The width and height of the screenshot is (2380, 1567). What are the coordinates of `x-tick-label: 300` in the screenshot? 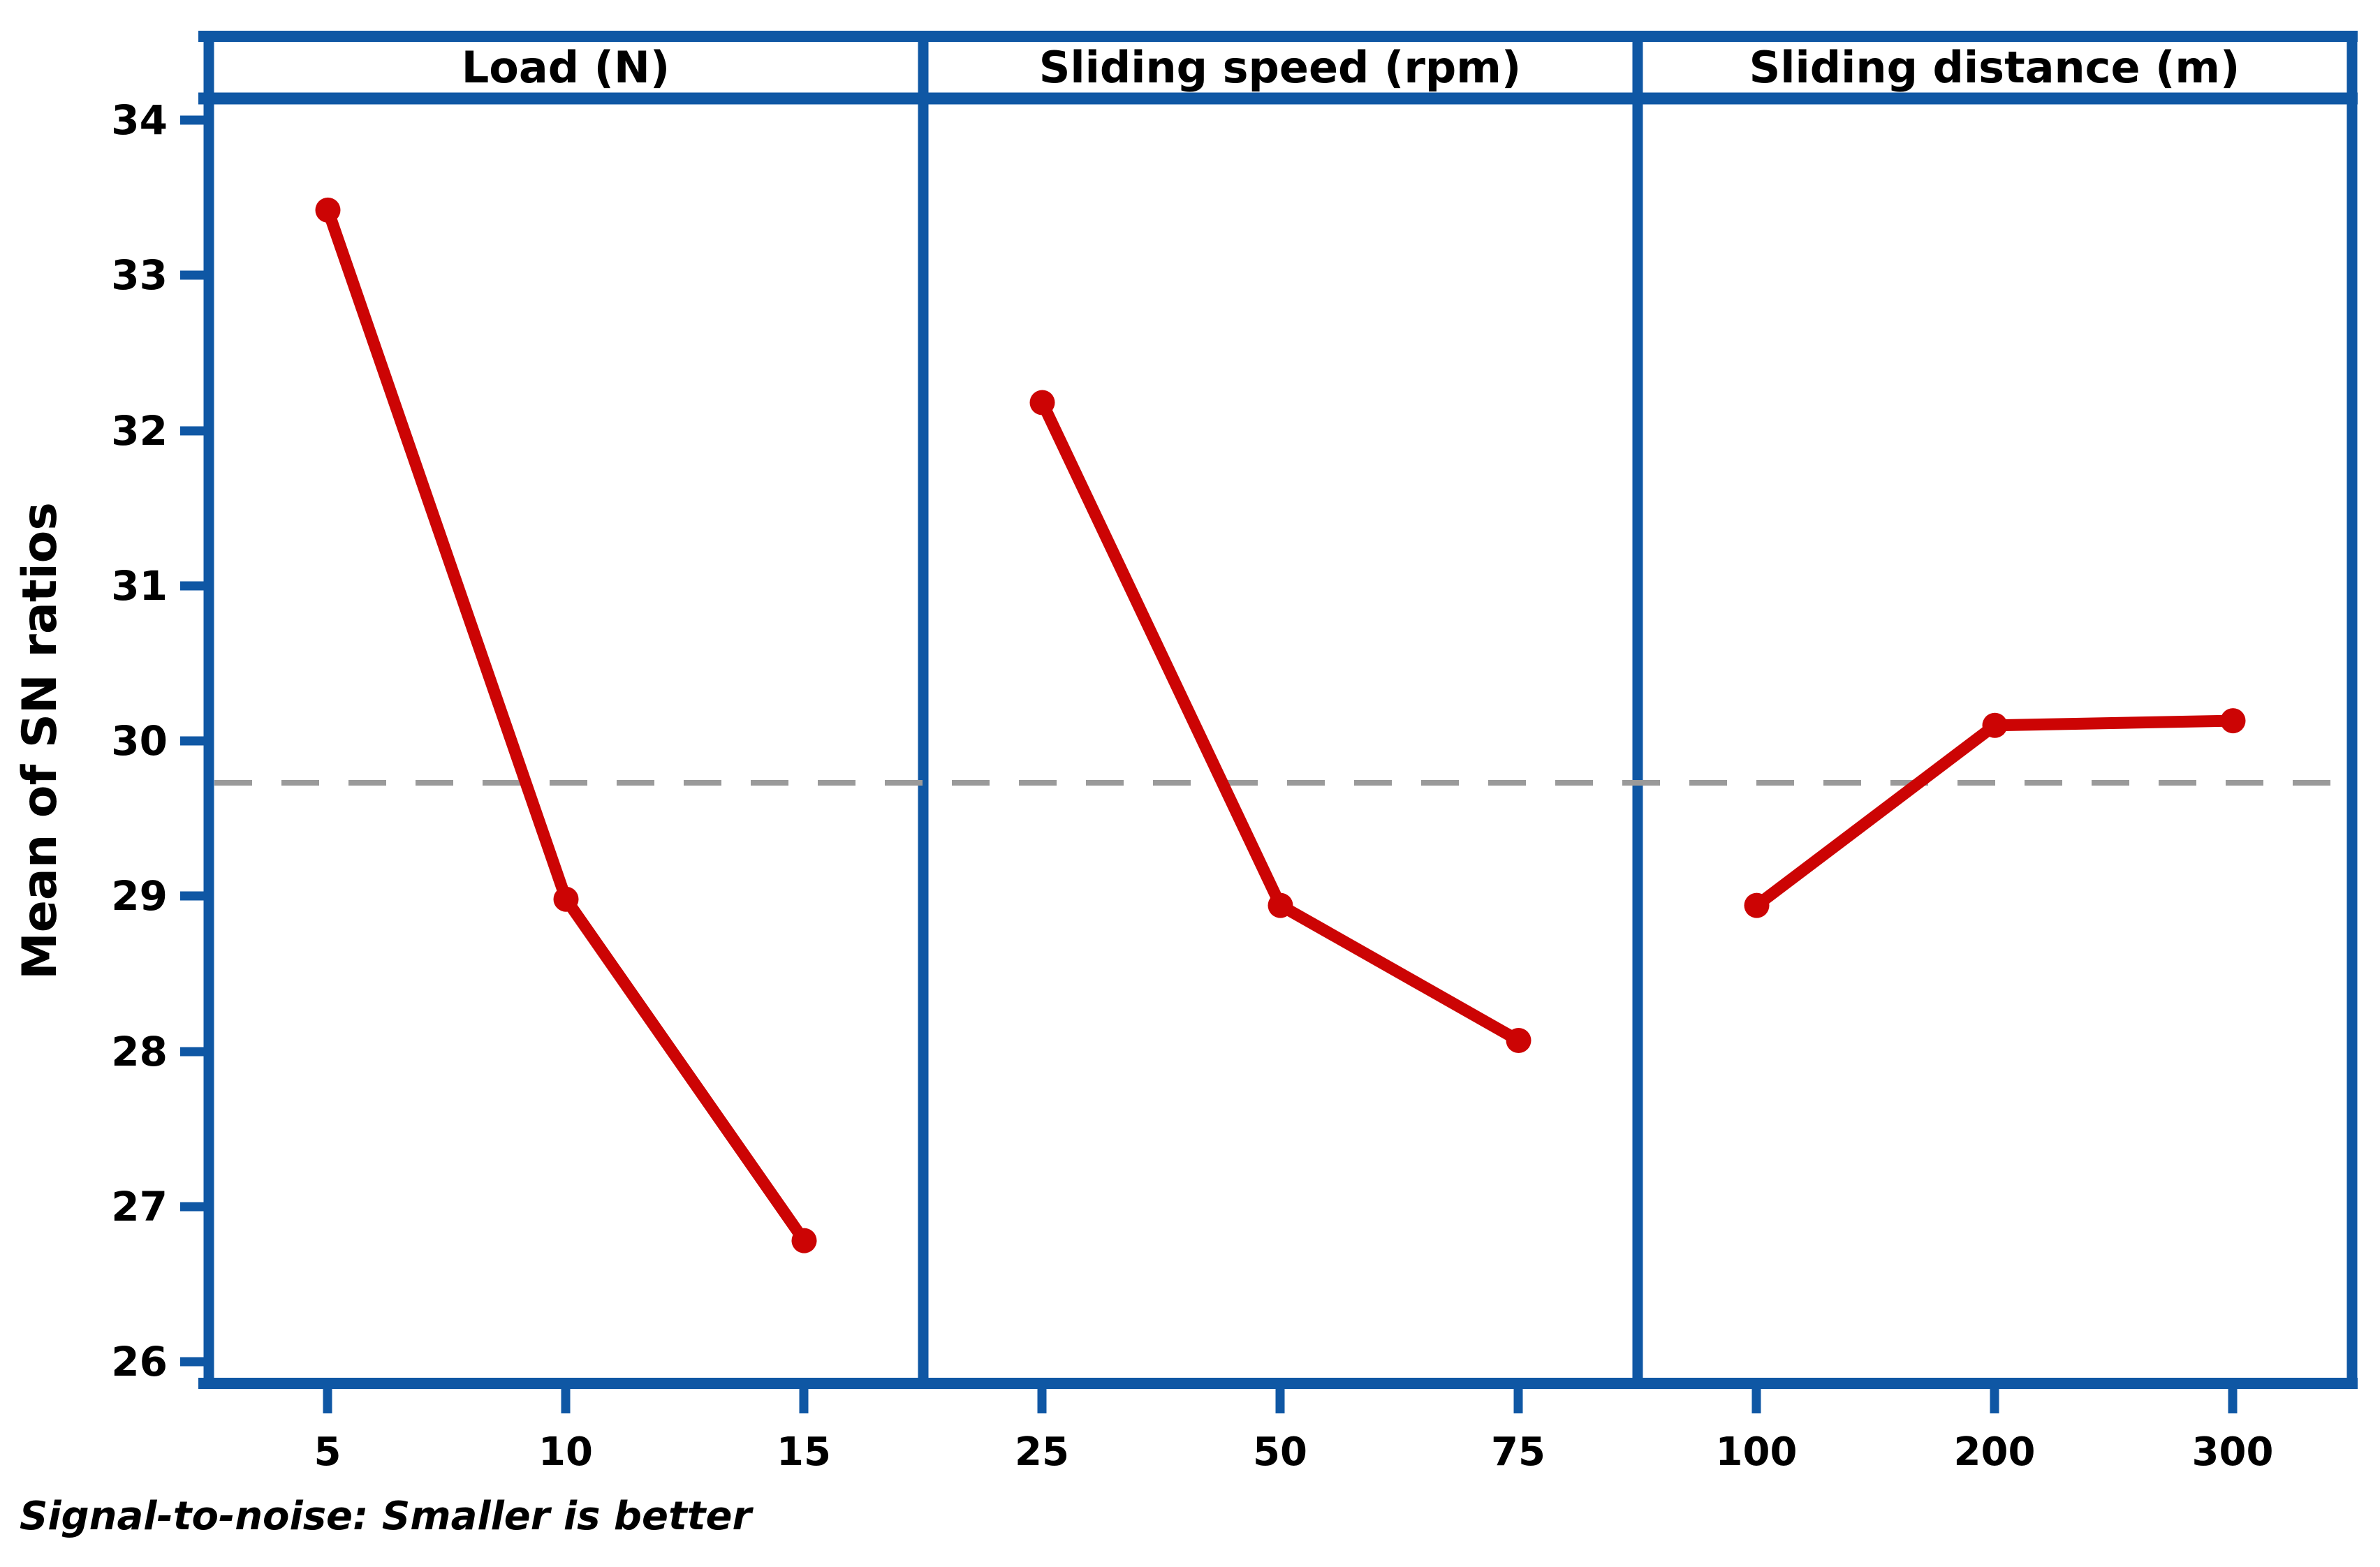 It's located at (2233, 1452).